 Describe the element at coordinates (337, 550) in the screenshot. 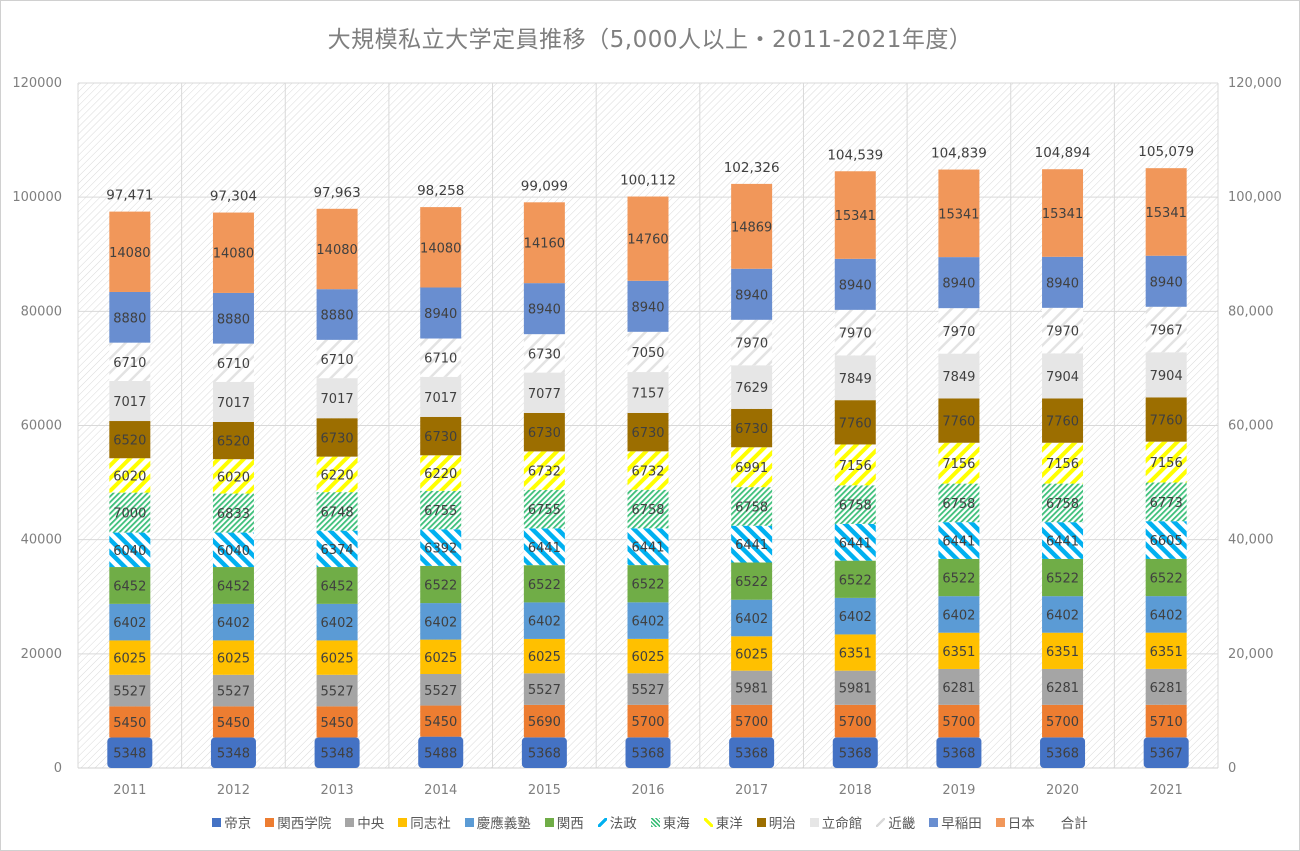

I see `data-label: 6374` at that location.